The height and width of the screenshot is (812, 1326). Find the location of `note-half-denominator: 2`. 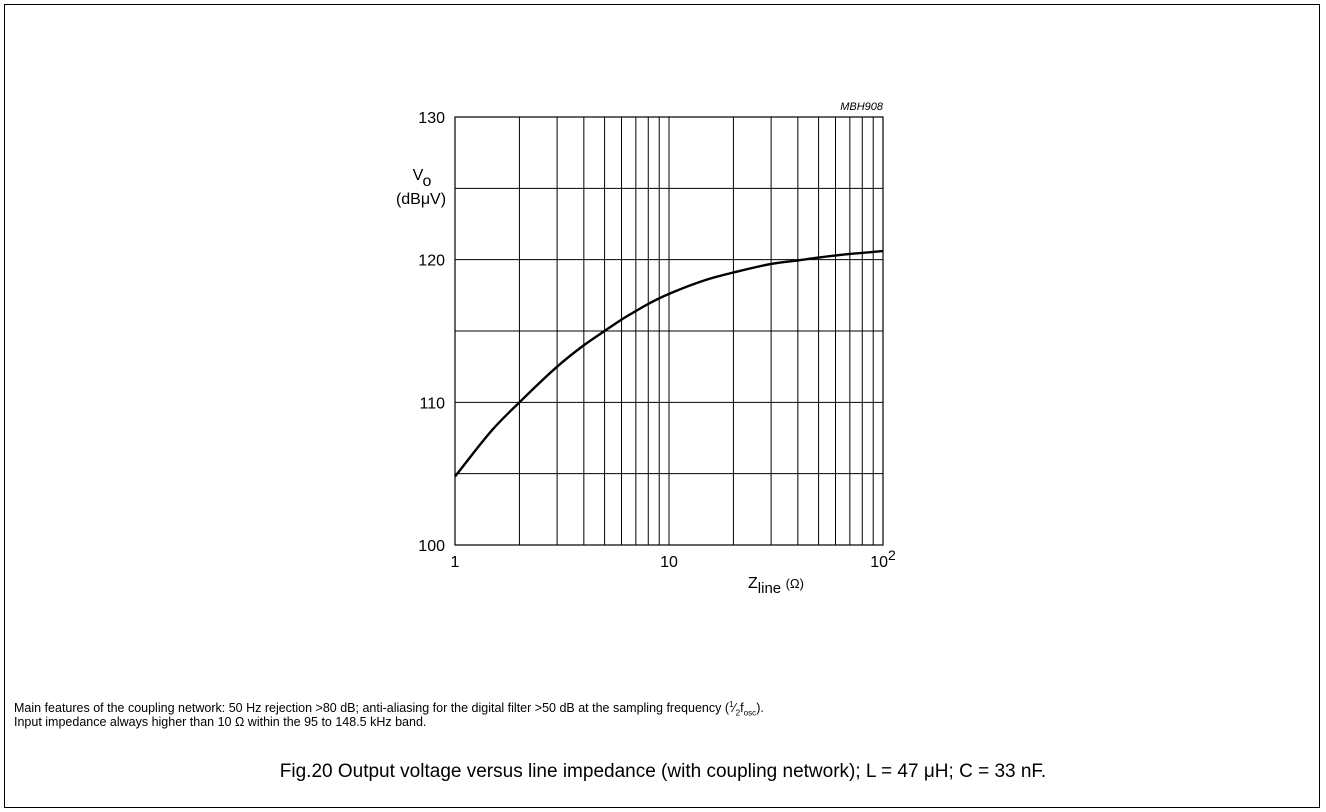

note-half-denominator: 2 is located at coordinates (738, 713).